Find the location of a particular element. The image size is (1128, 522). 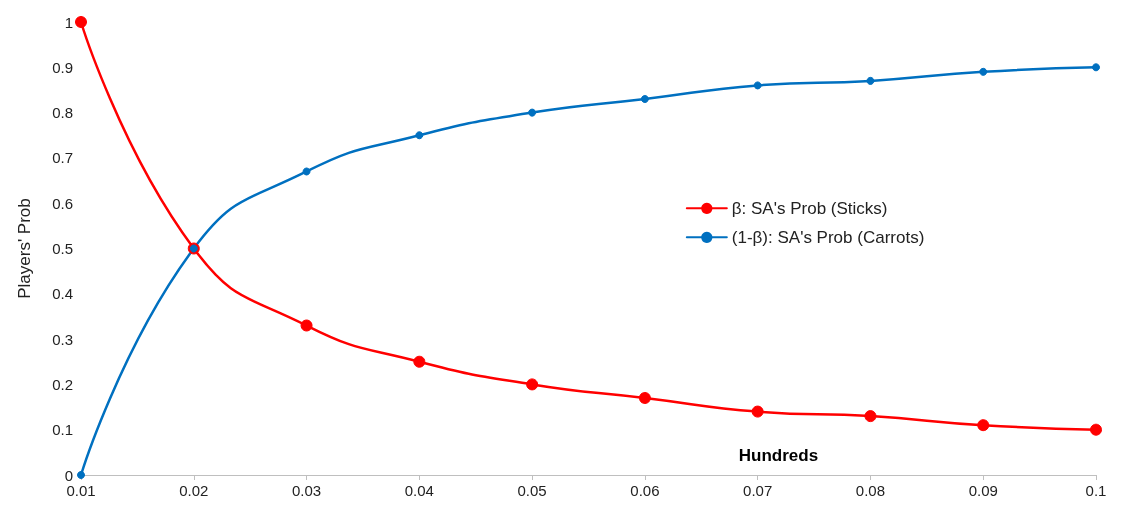

x-tick-label: 0.07 is located at coordinates (758, 490).